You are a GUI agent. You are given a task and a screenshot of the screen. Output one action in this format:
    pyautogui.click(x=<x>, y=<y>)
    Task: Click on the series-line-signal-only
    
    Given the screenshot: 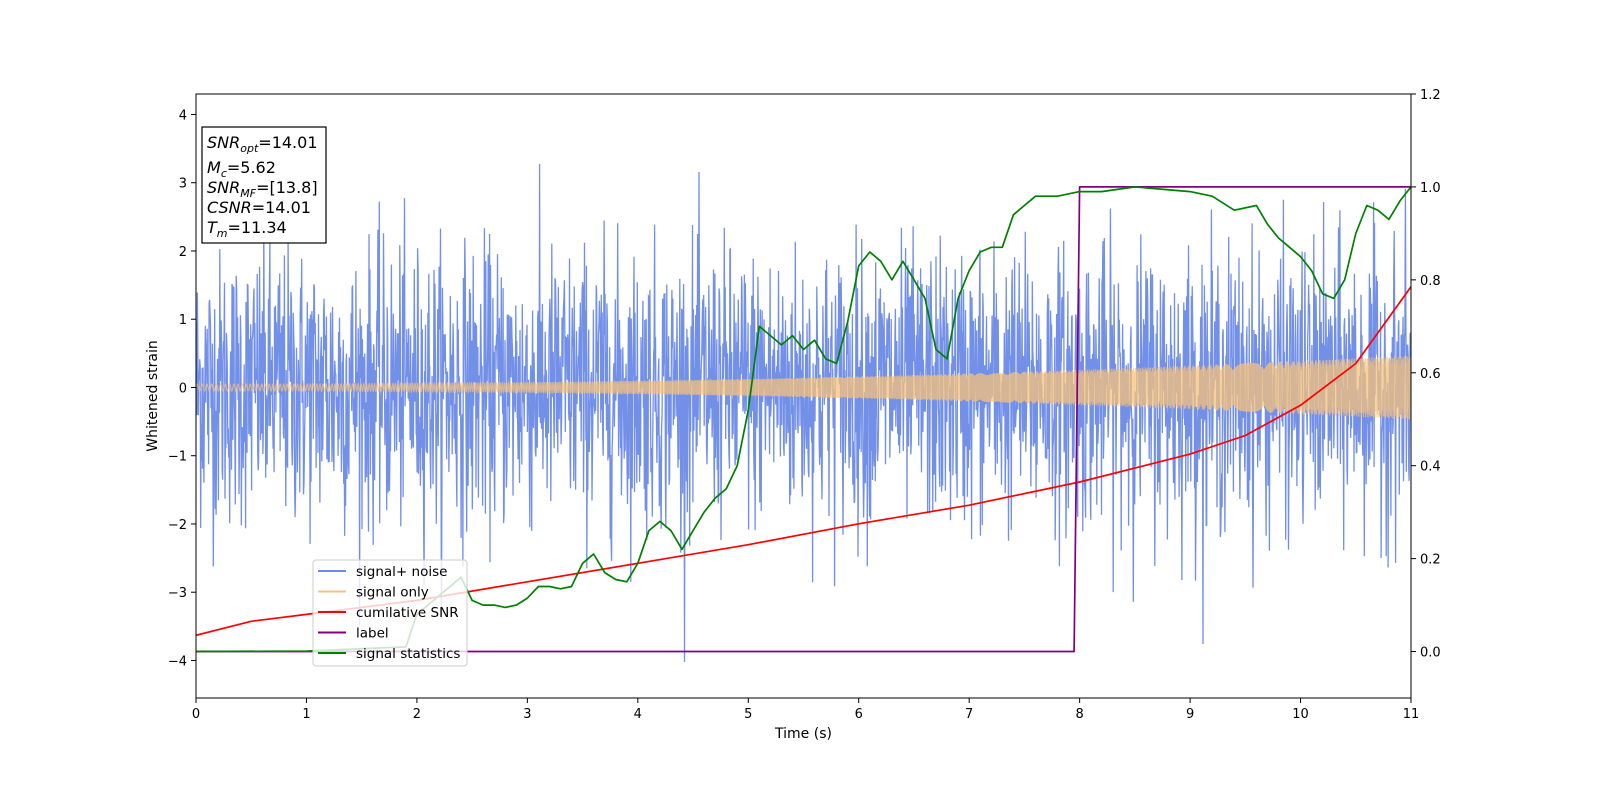 What is the action you would take?
    pyautogui.click(x=803, y=387)
    